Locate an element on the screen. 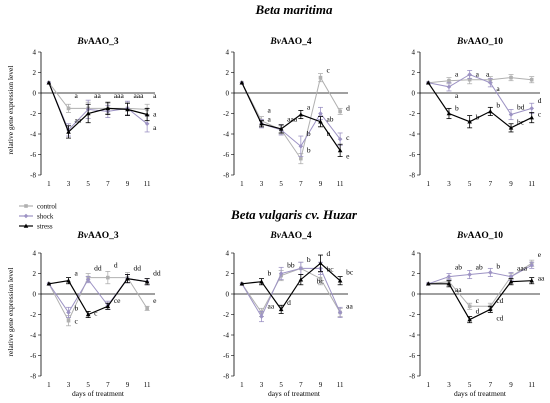  significance-letter: c is located at coordinates (328, 69).